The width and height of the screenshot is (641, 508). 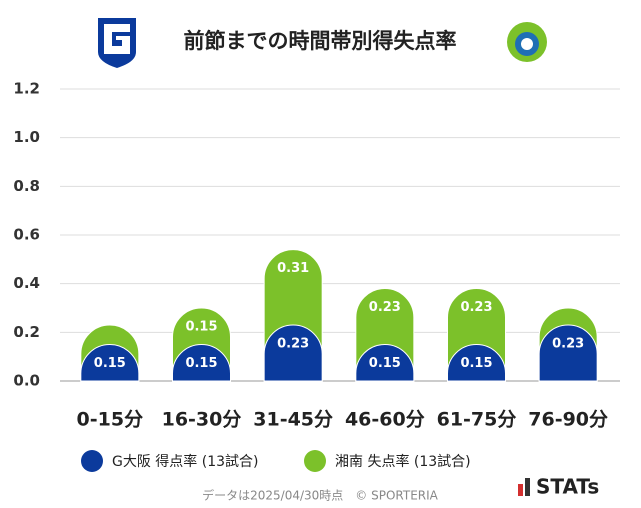 I want to click on y-tick-label: 1.2, so click(x=26, y=89).